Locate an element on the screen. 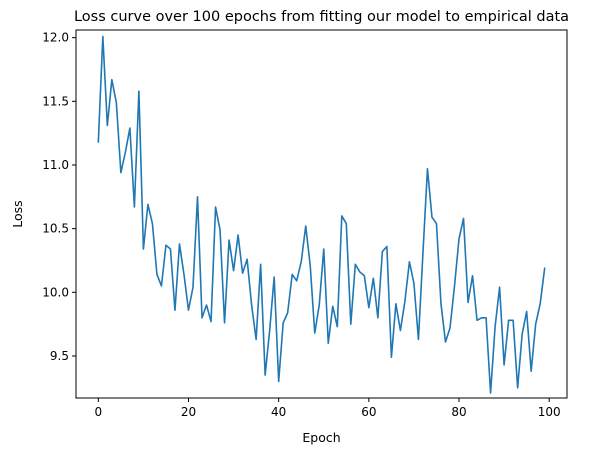 The height and width of the screenshot is (455, 611). y-tick-label: 11.5 is located at coordinates (55, 101).